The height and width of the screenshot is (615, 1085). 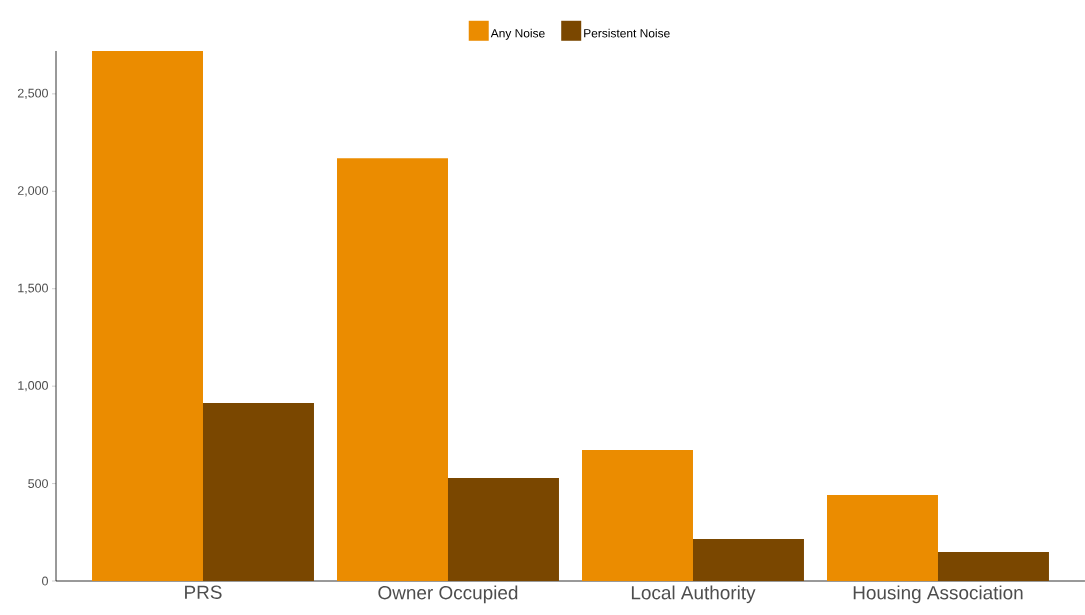 What do you see at coordinates (33, 288) in the screenshot?
I see `y-tick-label: 1,500` at bounding box center [33, 288].